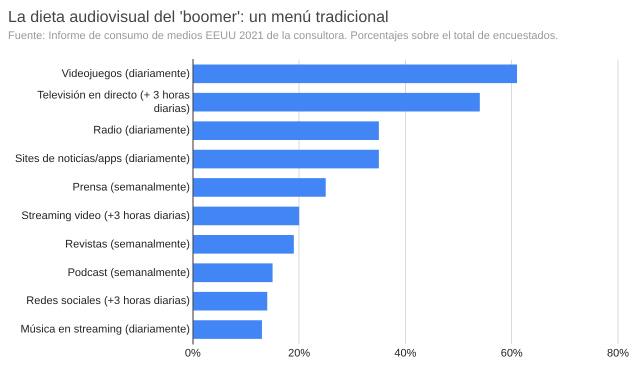 The width and height of the screenshot is (640, 379). What do you see at coordinates (102, 159) in the screenshot?
I see `y-tick-label: Sites de noticias/apps (diariamente)` at bounding box center [102, 159].